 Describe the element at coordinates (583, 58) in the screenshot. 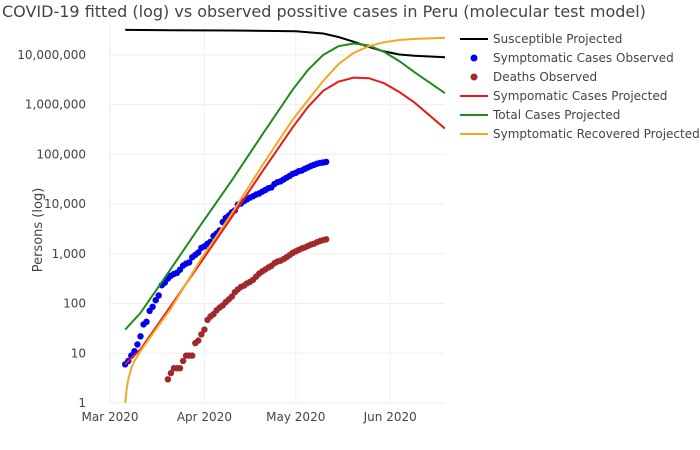

I see `legend-label-symptomatic-cases-observed: Symptomatic Cases Observed` at that location.